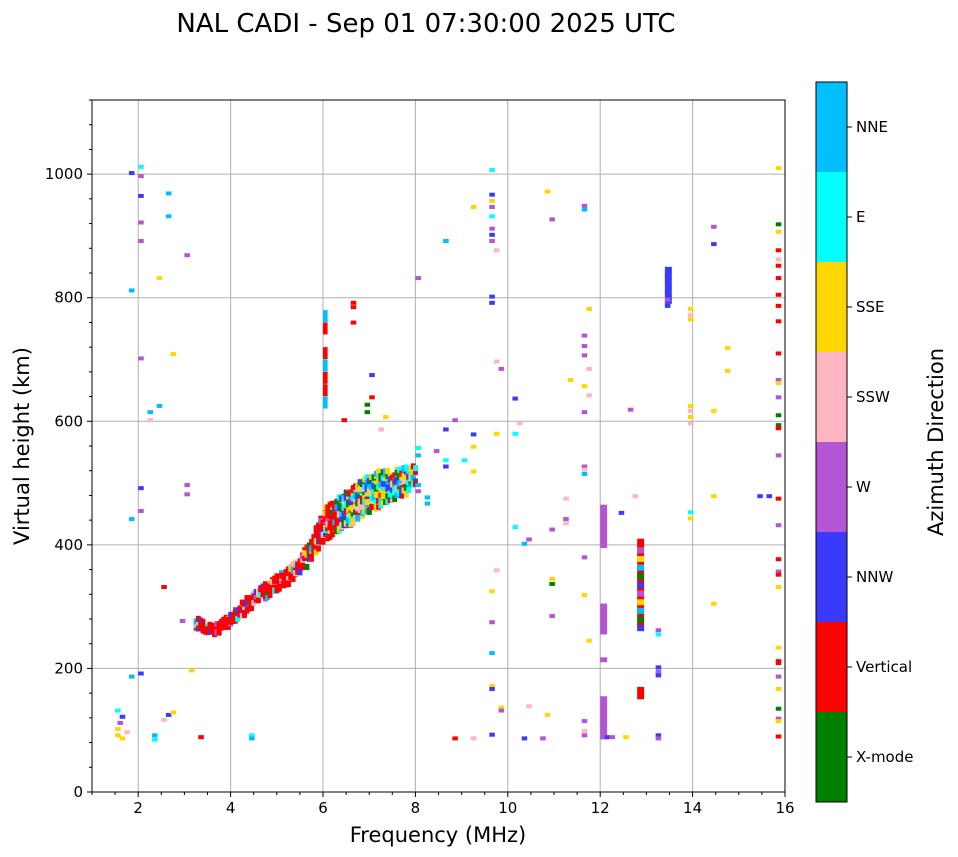 This screenshot has width=958, height=857. What do you see at coordinates (884, 667) in the screenshot?
I see `colorbar-label-vertical: Vertical` at bounding box center [884, 667].